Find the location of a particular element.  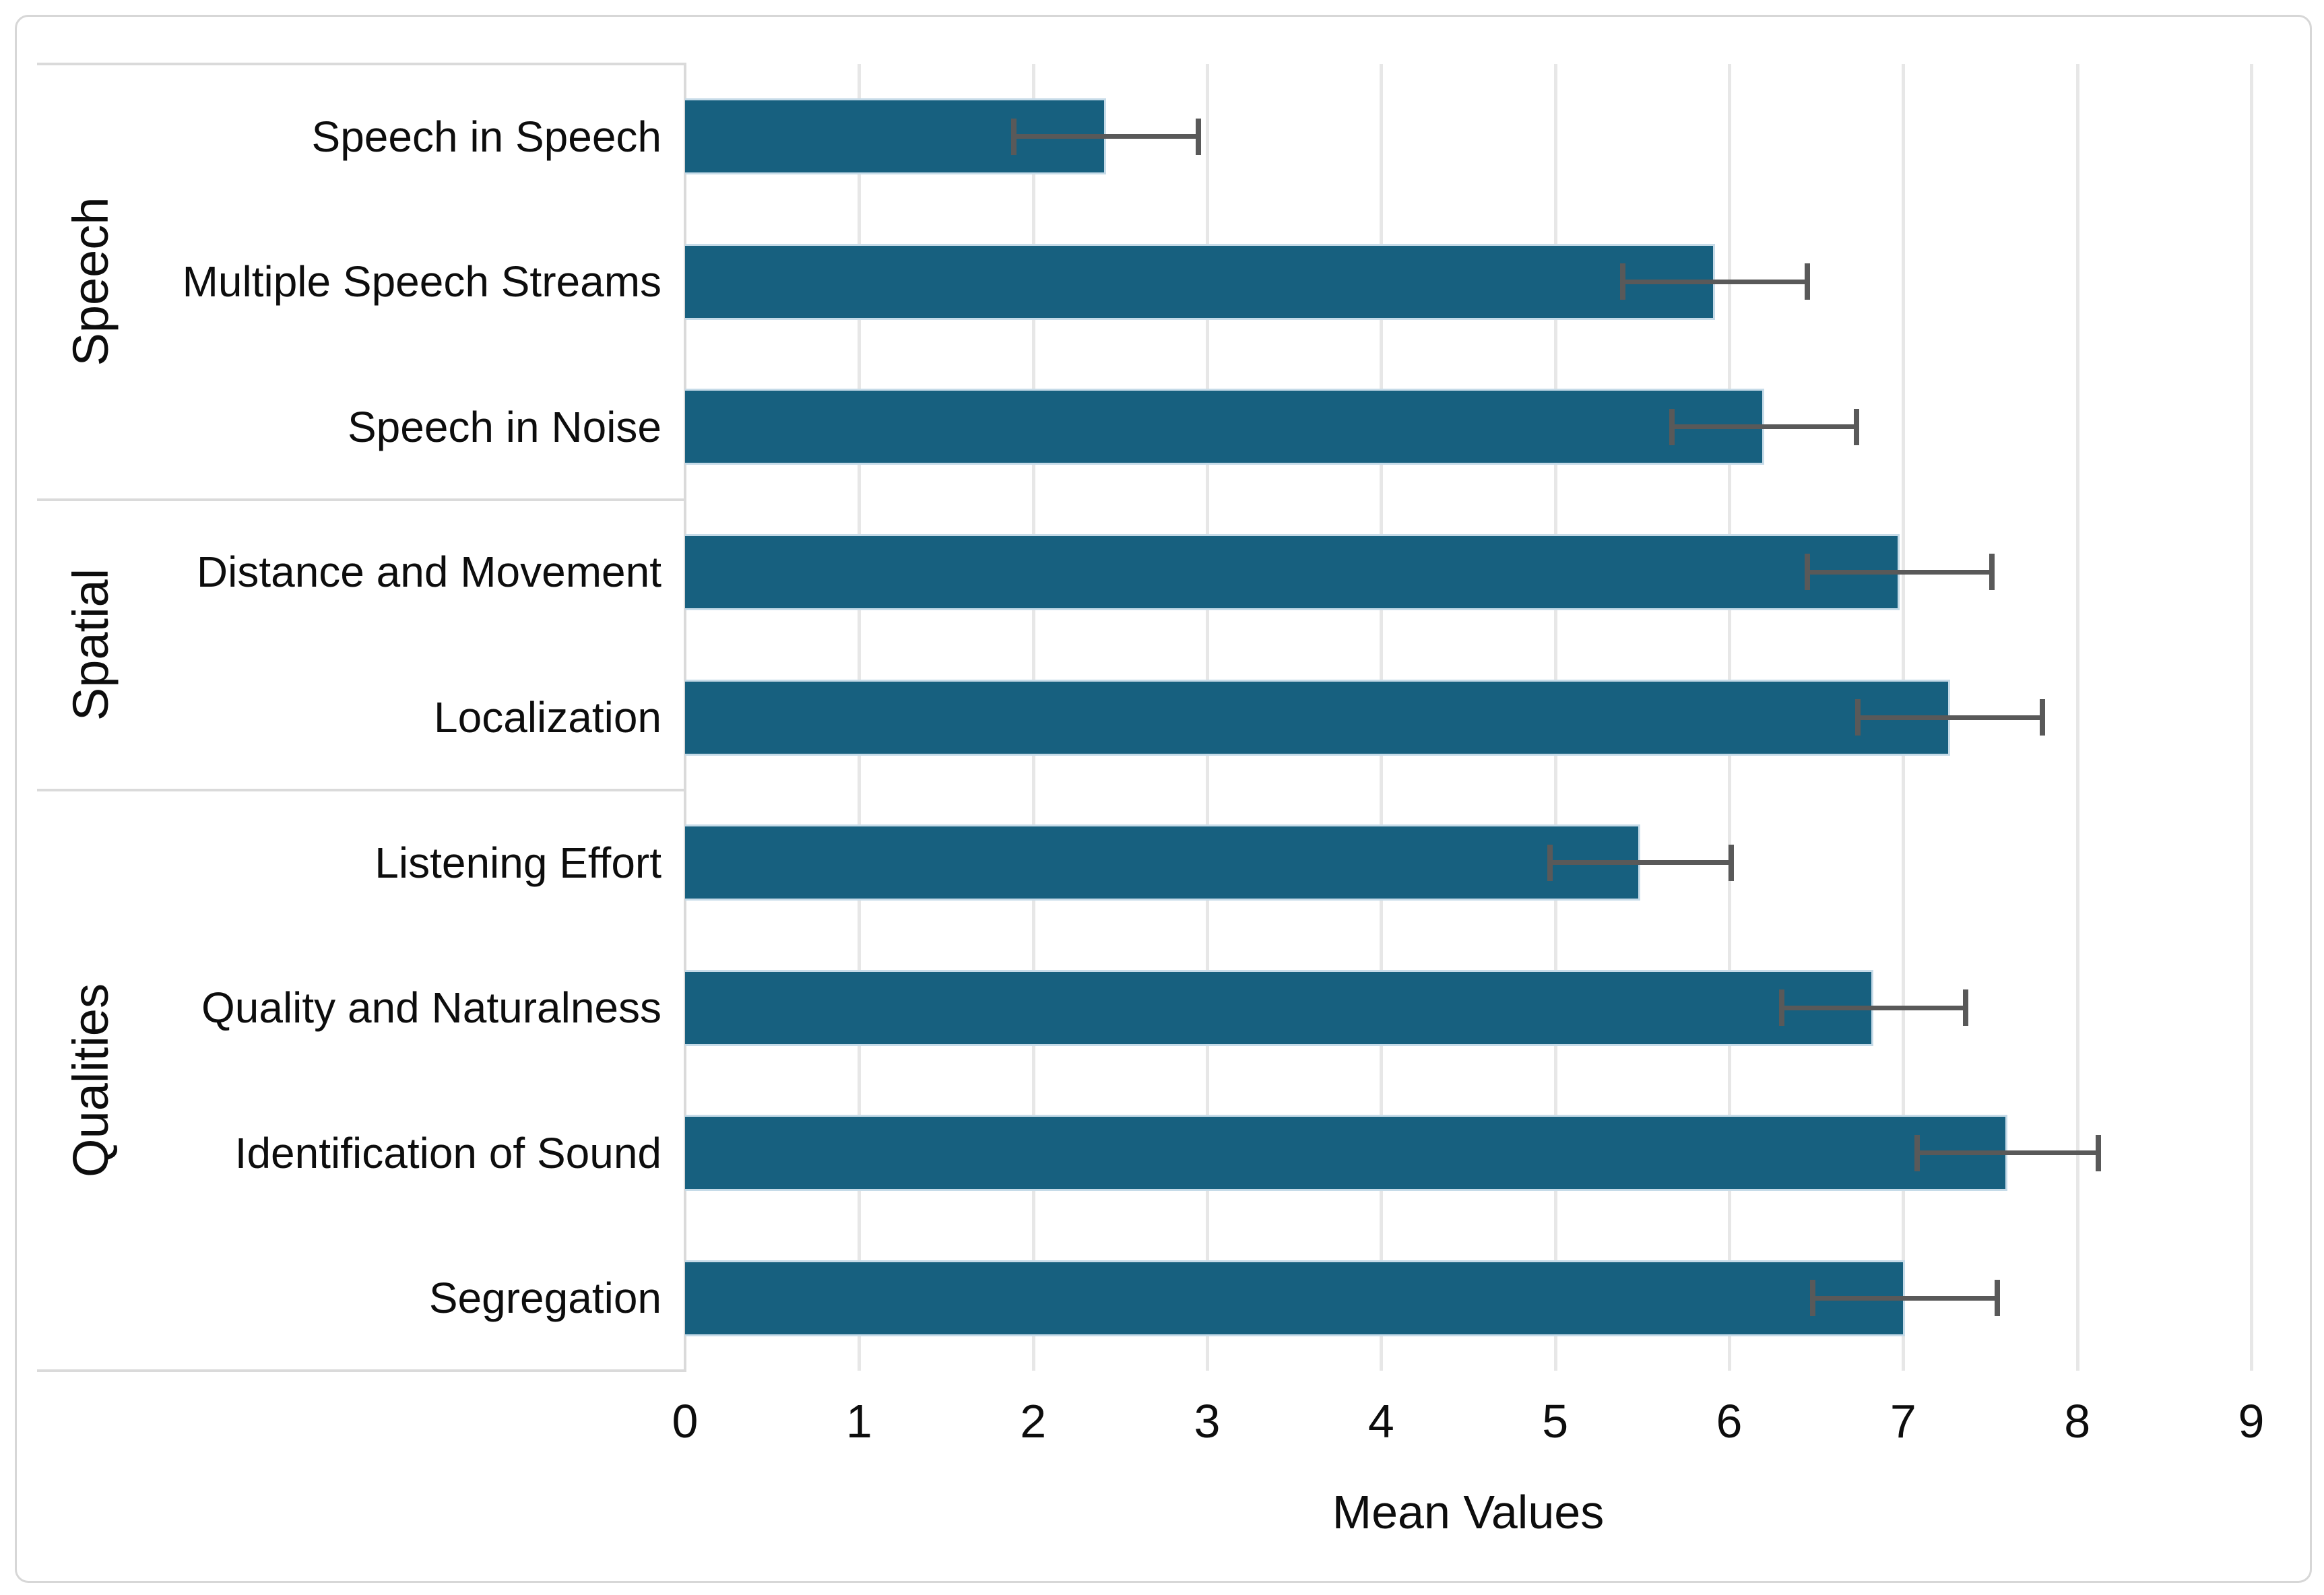

x-tick-label: 5 is located at coordinates (1555, 1421).